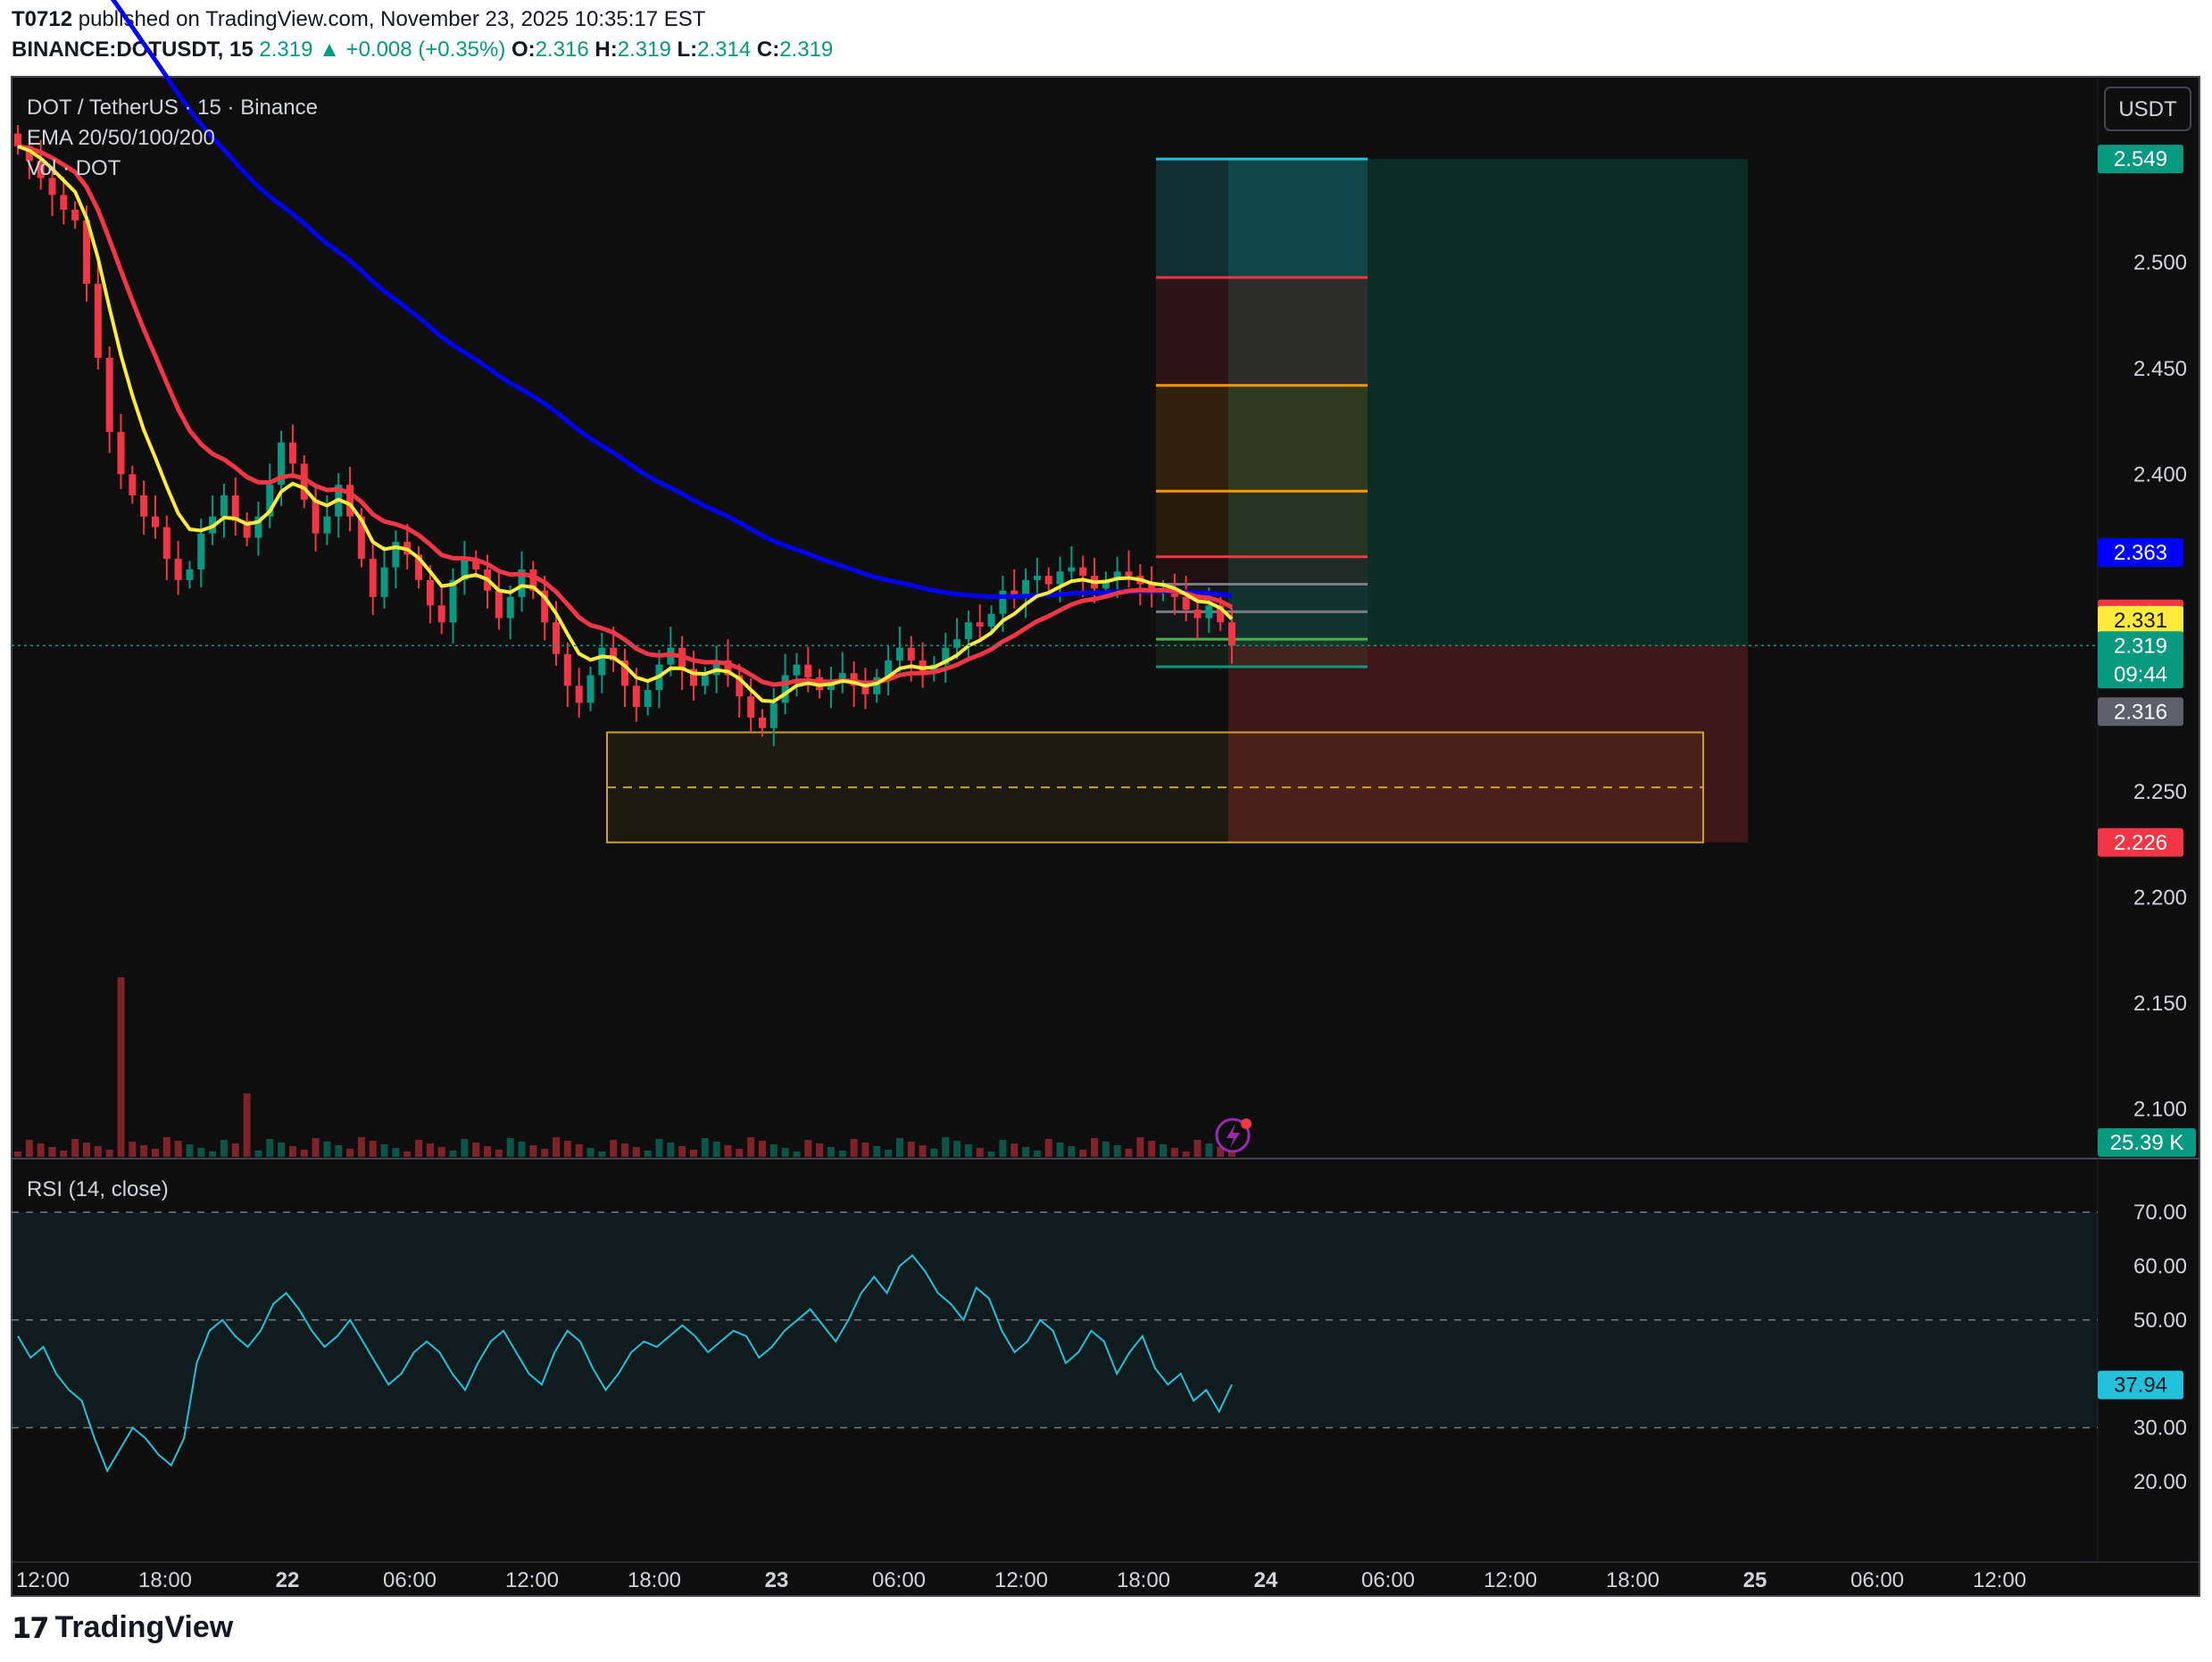  I want to click on price-axis-tick: 2.150, so click(2160, 1004).